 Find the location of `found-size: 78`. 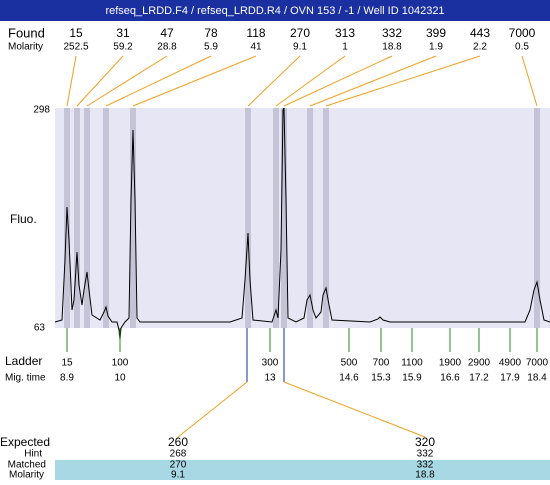

found-size: 78 is located at coordinates (211, 33).